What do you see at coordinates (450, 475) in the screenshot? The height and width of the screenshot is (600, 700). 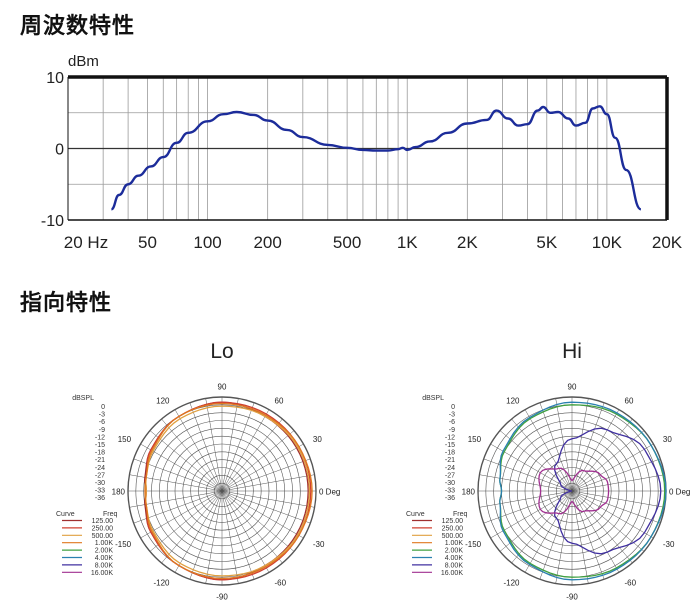 I see `db-tick-label: -27` at bounding box center [450, 475].